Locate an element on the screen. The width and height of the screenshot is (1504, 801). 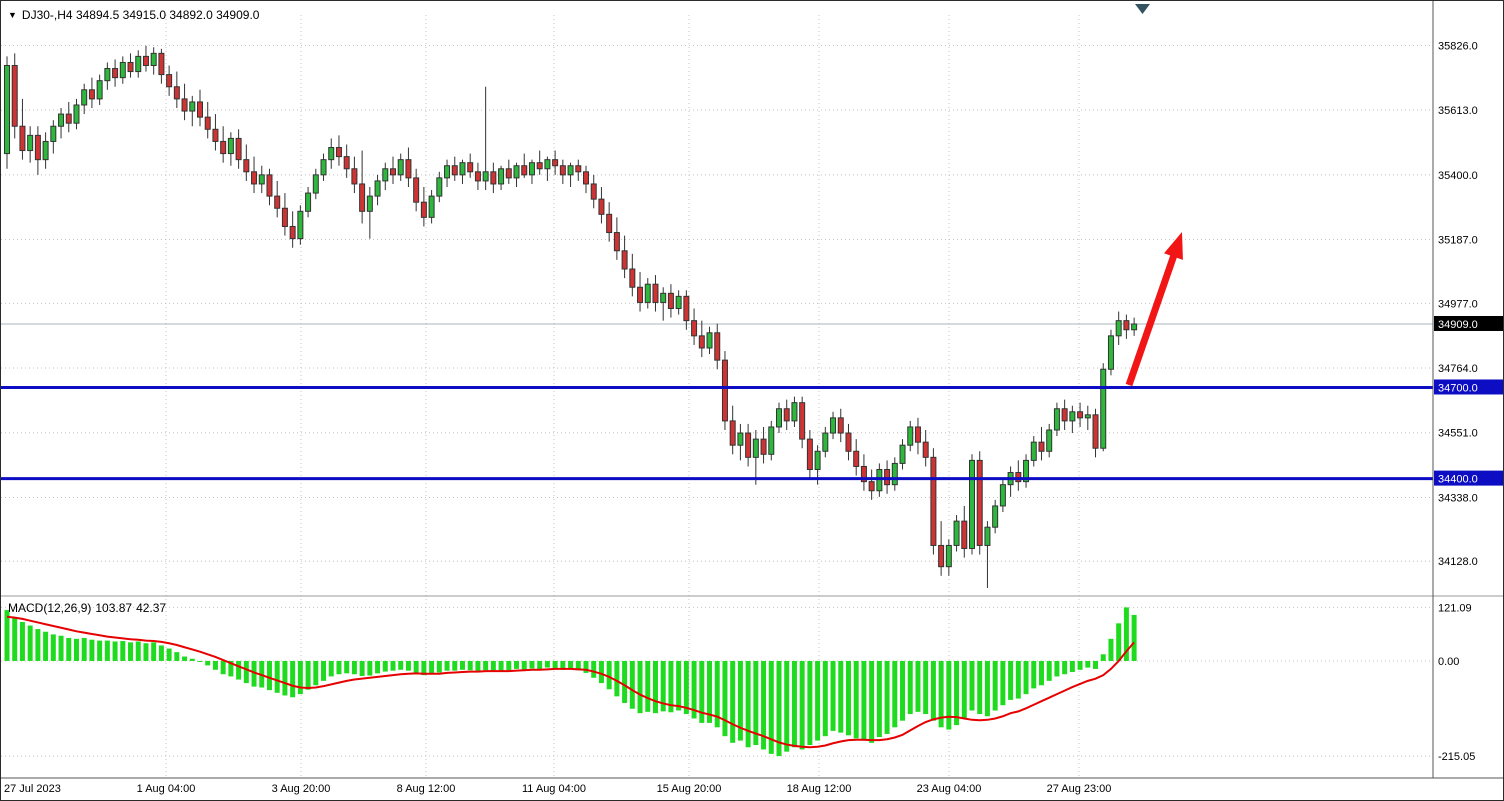
macd-main-value: 103.87 is located at coordinates (114, 608).